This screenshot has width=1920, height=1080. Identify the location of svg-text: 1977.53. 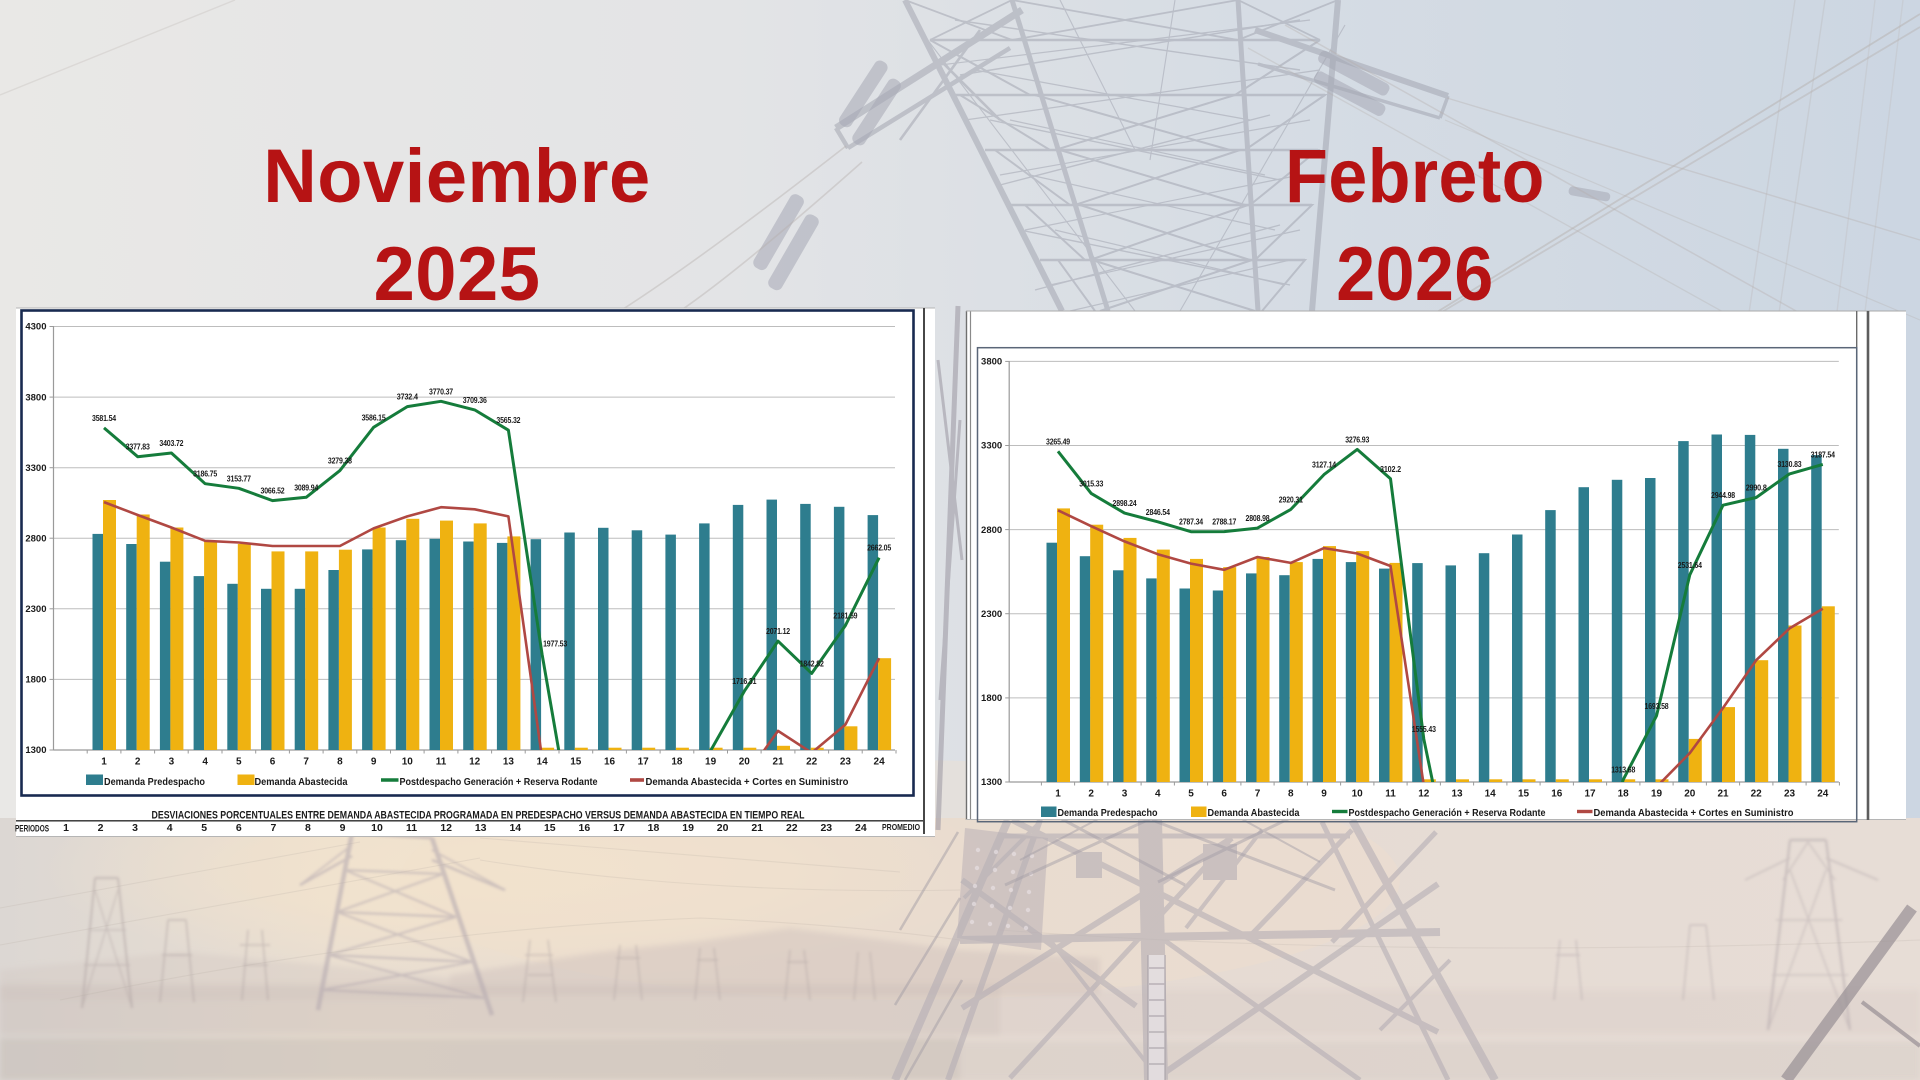
(555, 643).